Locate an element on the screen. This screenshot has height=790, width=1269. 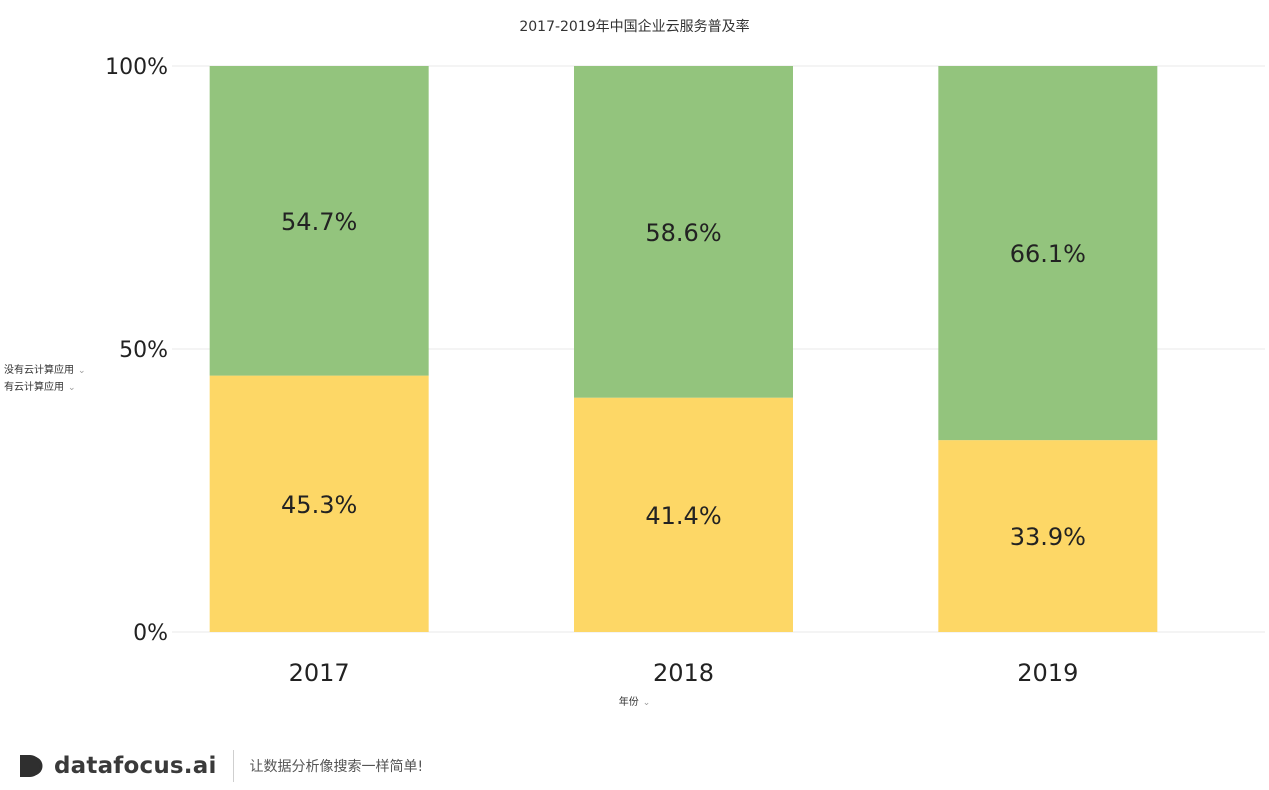
legend-item-without-cloud: 没有云计算应用 ⌄ is located at coordinates (45, 368).